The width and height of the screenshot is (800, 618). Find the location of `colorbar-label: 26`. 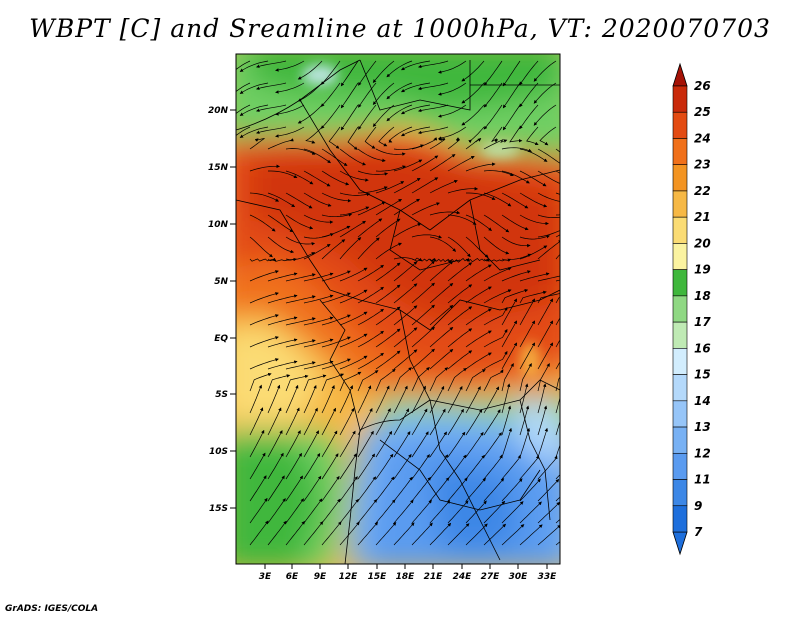

colorbar-label: 26 is located at coordinates (702, 86).